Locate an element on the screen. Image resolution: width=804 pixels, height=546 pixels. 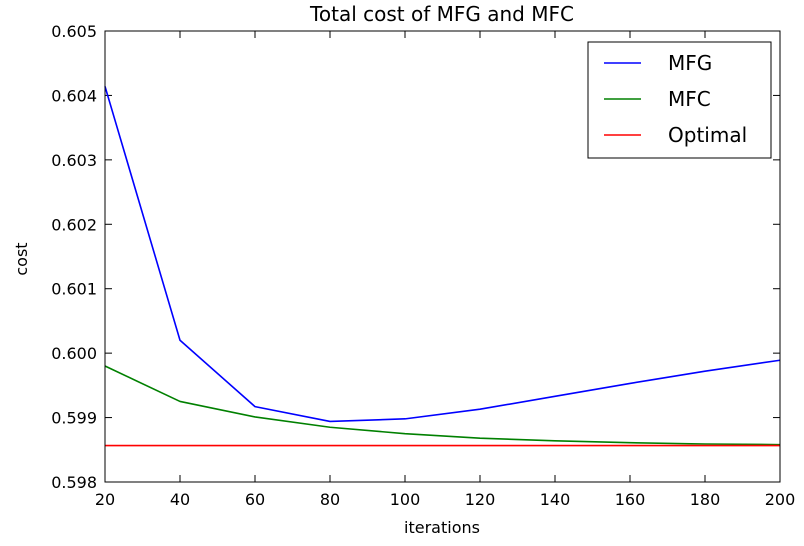
y-tick-label: 0.603 is located at coordinates (74, 160).